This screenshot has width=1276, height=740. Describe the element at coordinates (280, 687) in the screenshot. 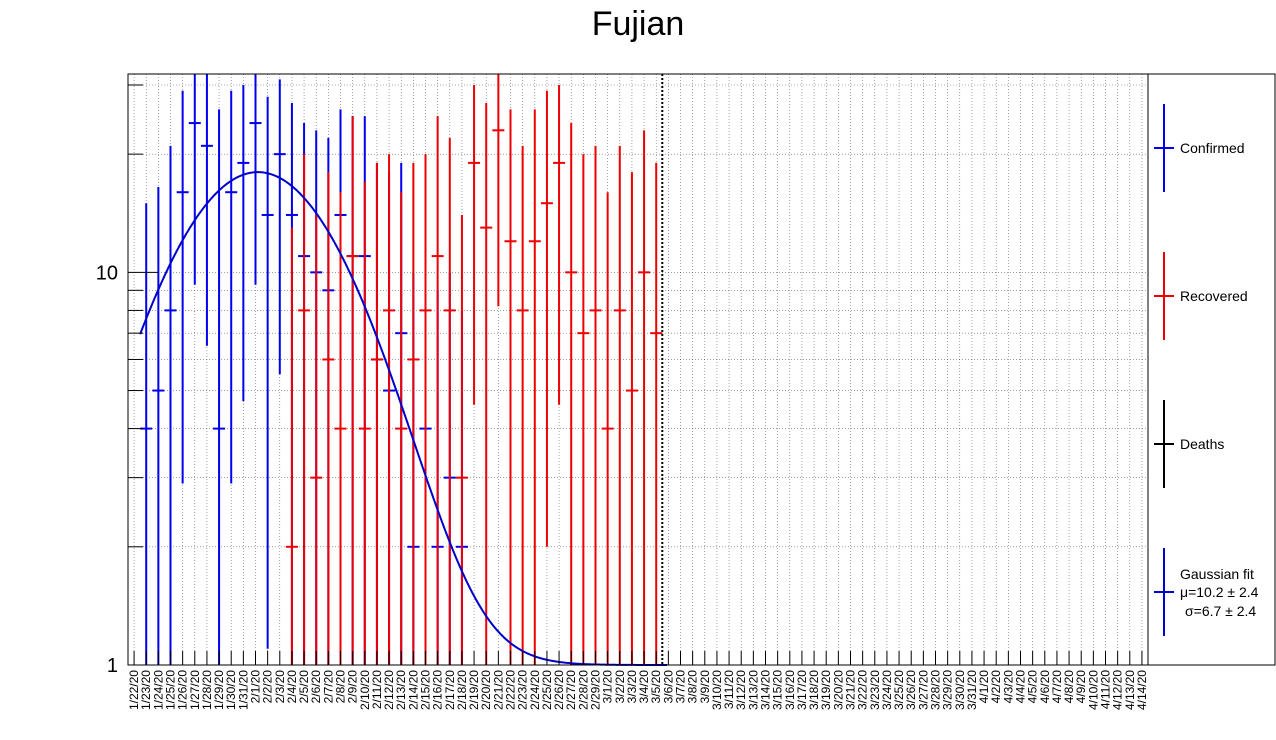

I see `x-tick-label: 2/3/20` at that location.